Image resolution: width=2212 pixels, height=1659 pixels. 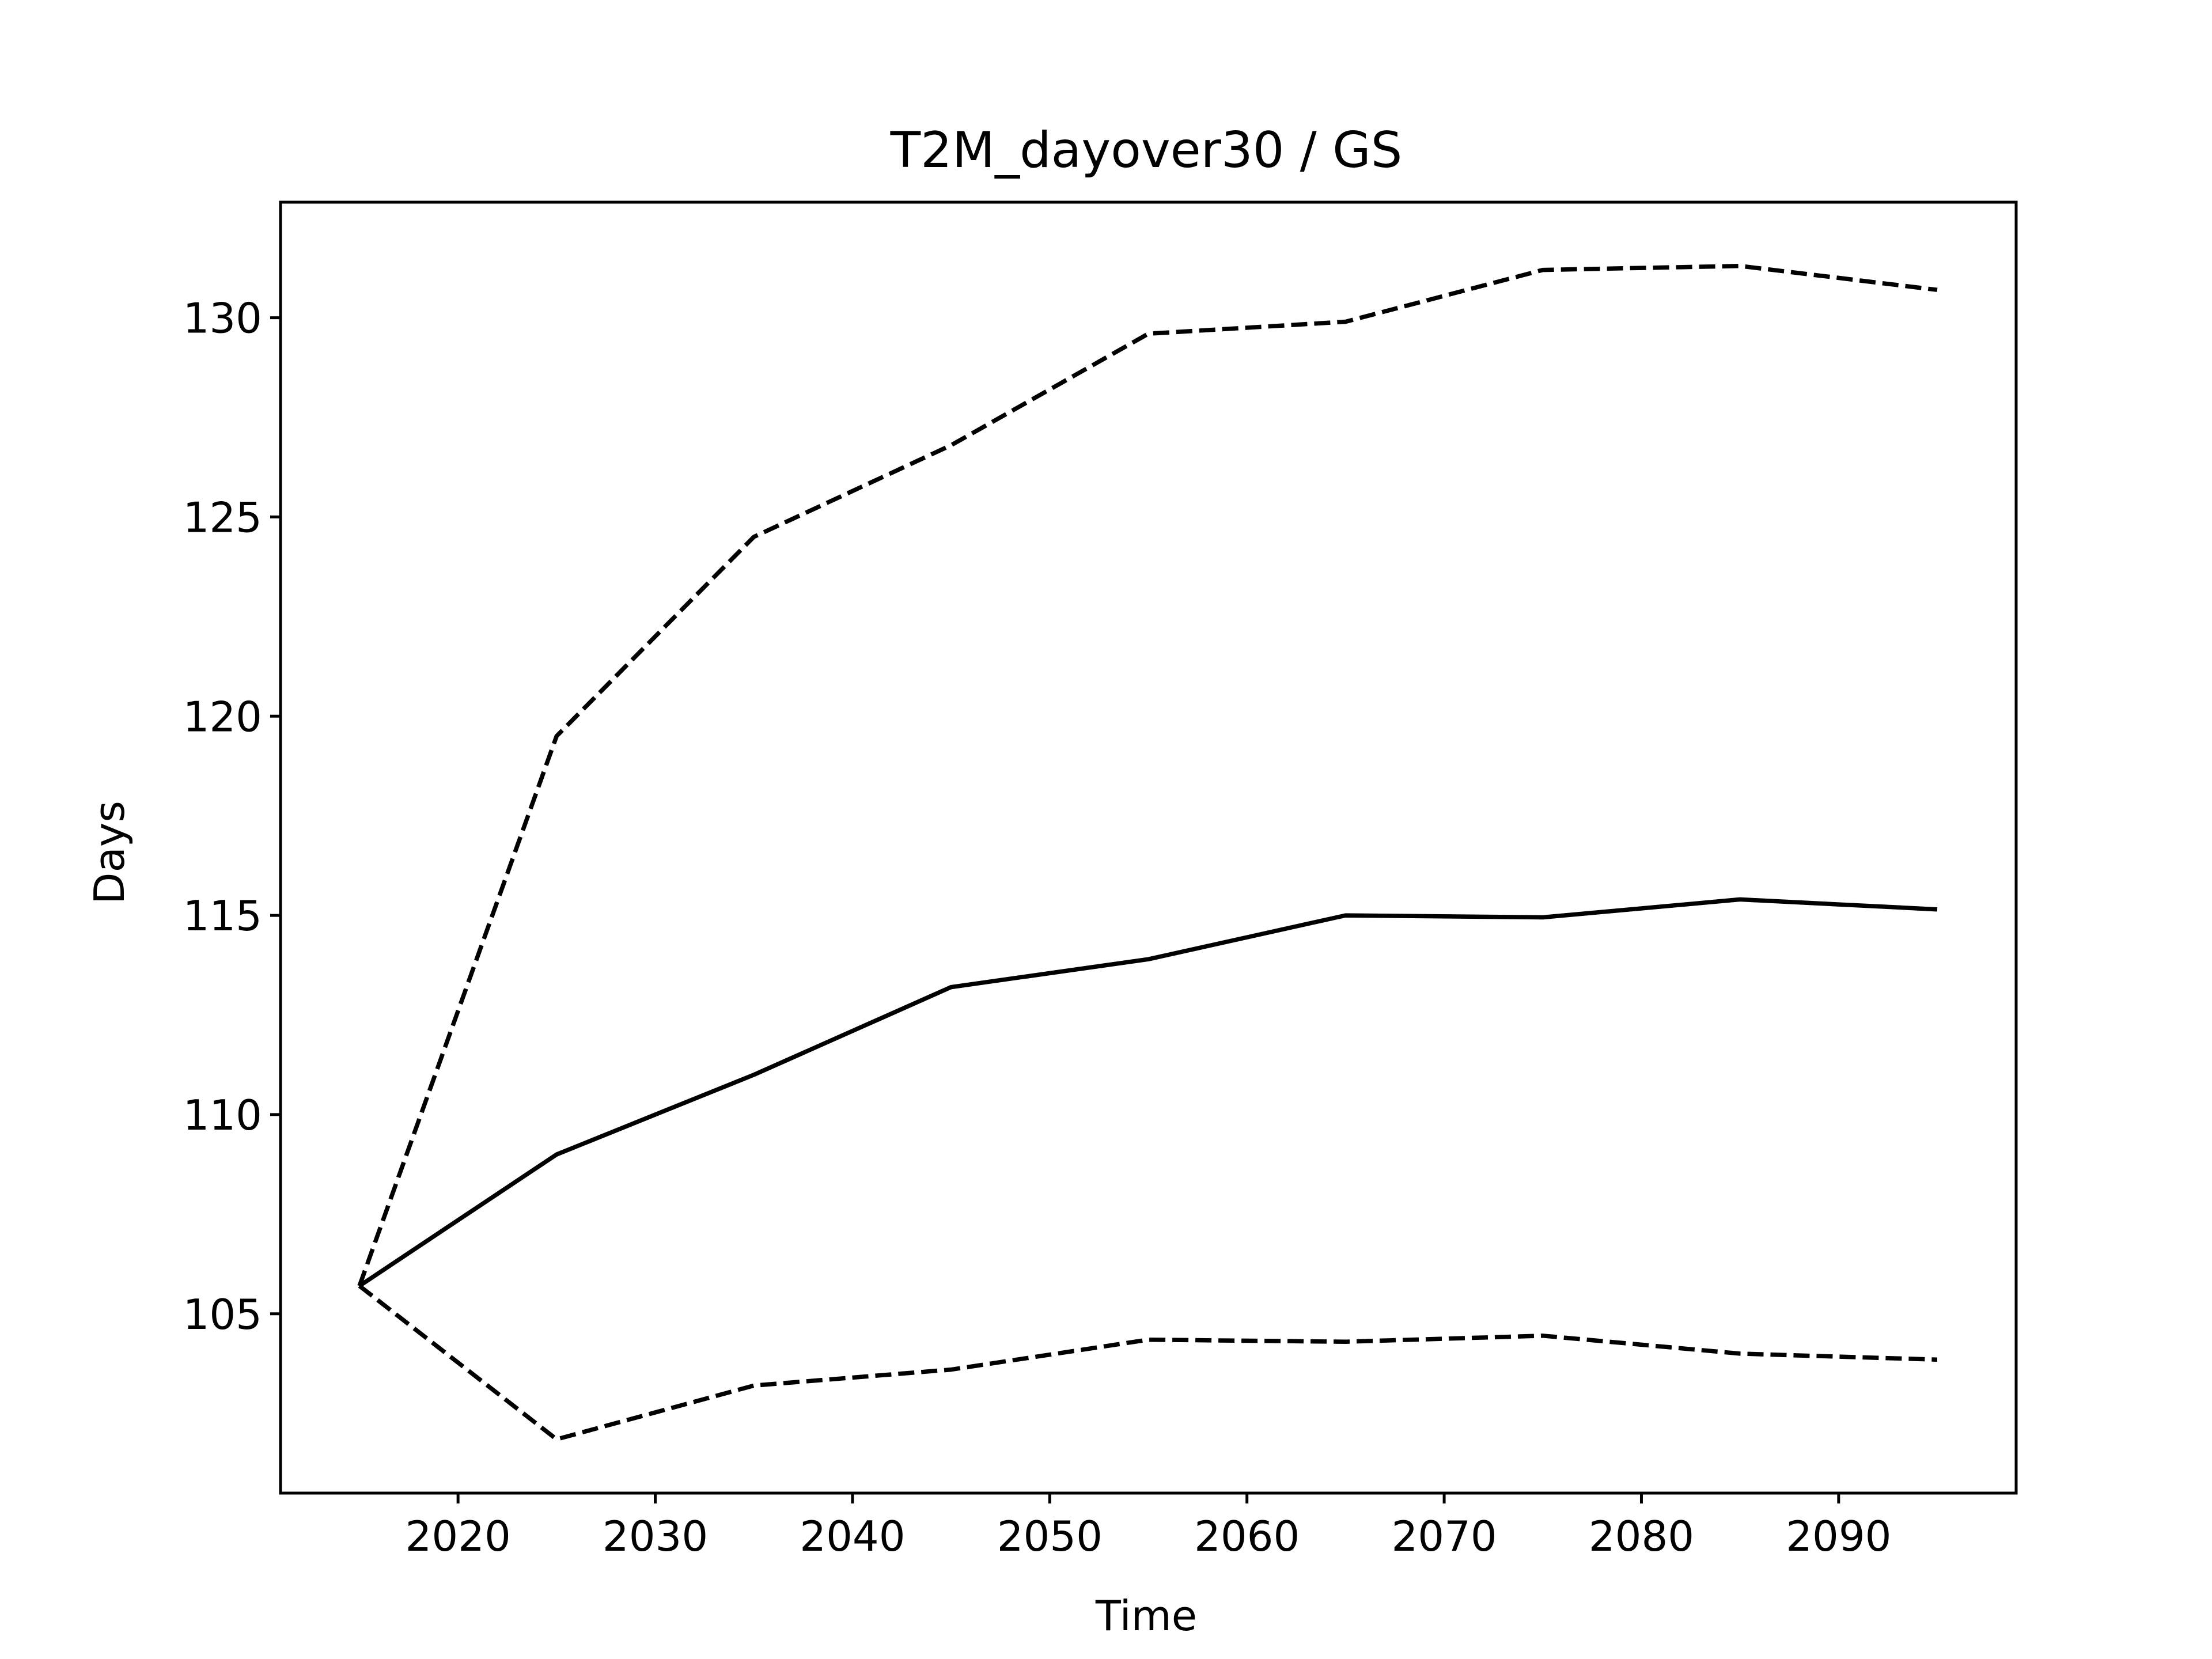 I want to click on y-tick-label: 115, so click(x=222, y=916).